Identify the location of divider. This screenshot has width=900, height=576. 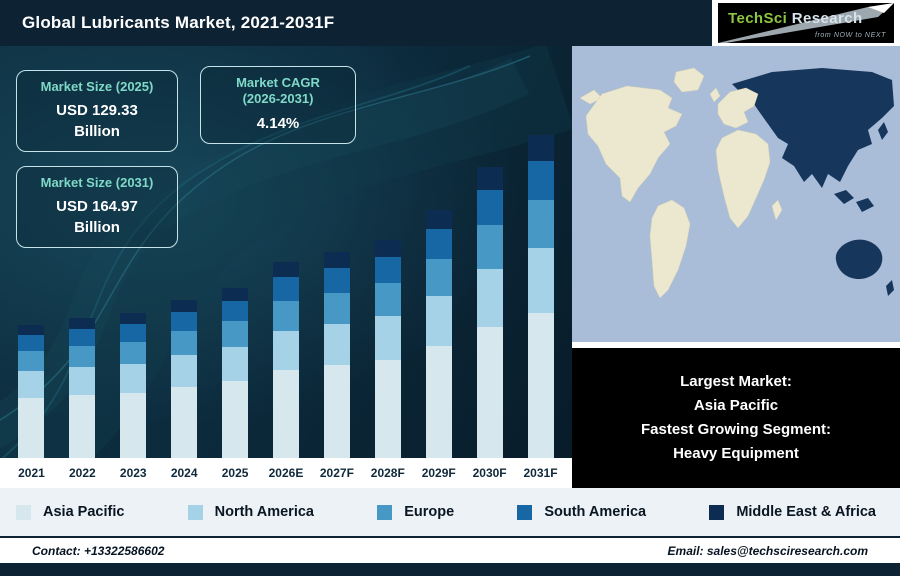
(736, 345).